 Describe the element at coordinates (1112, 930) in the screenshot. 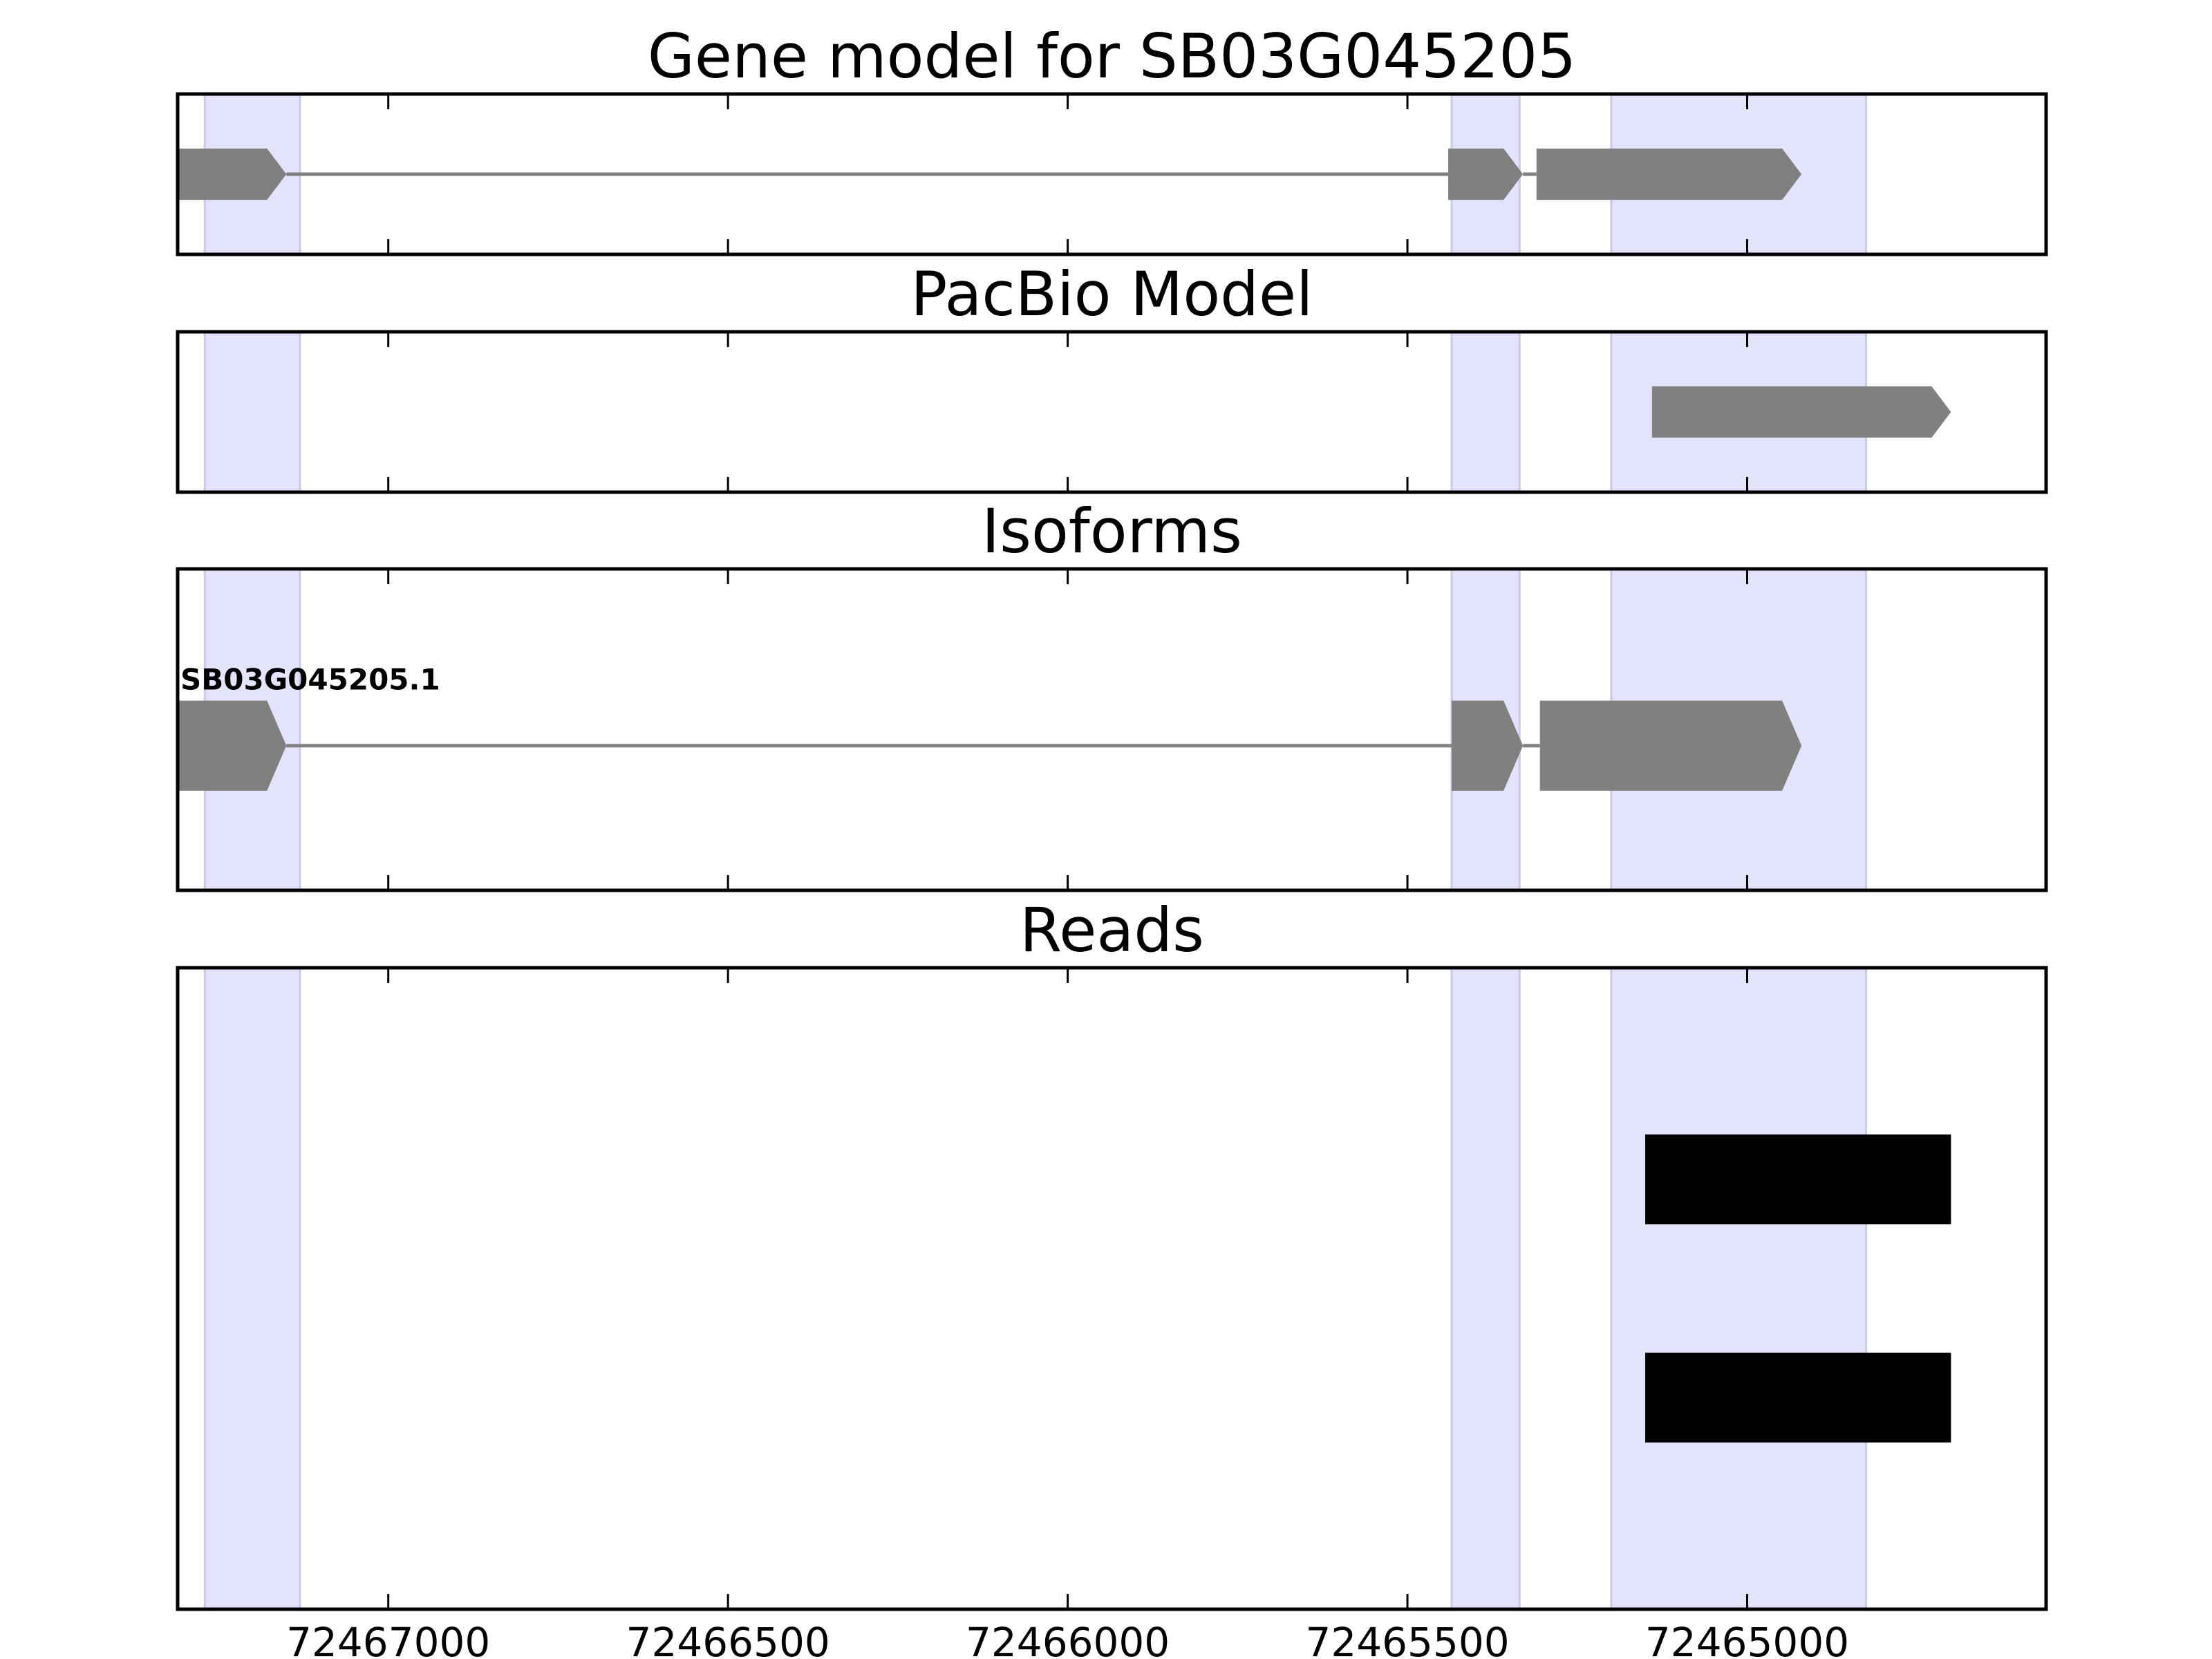

I see `panel-title: Reads` at that location.